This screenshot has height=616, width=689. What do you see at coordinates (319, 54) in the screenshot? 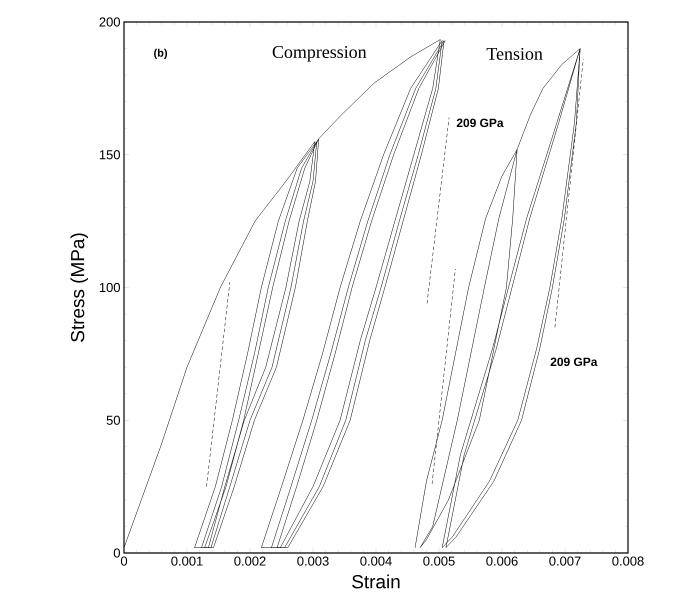
I see `annotation: Compression` at bounding box center [319, 54].